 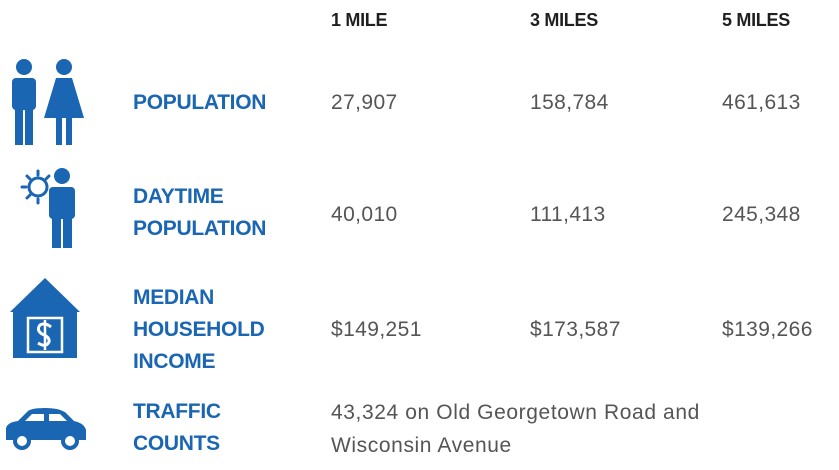 I want to click on column-header: 1 MILE, so click(x=359, y=20).